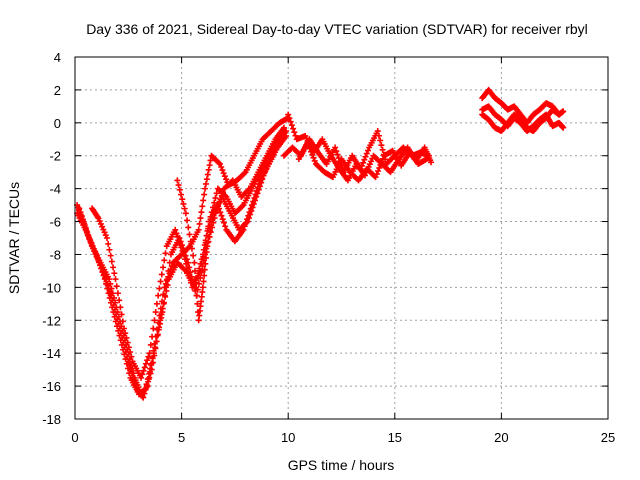 This screenshot has width=640, height=480. What do you see at coordinates (288, 437) in the screenshot?
I see `x-tick-label: 10` at bounding box center [288, 437].